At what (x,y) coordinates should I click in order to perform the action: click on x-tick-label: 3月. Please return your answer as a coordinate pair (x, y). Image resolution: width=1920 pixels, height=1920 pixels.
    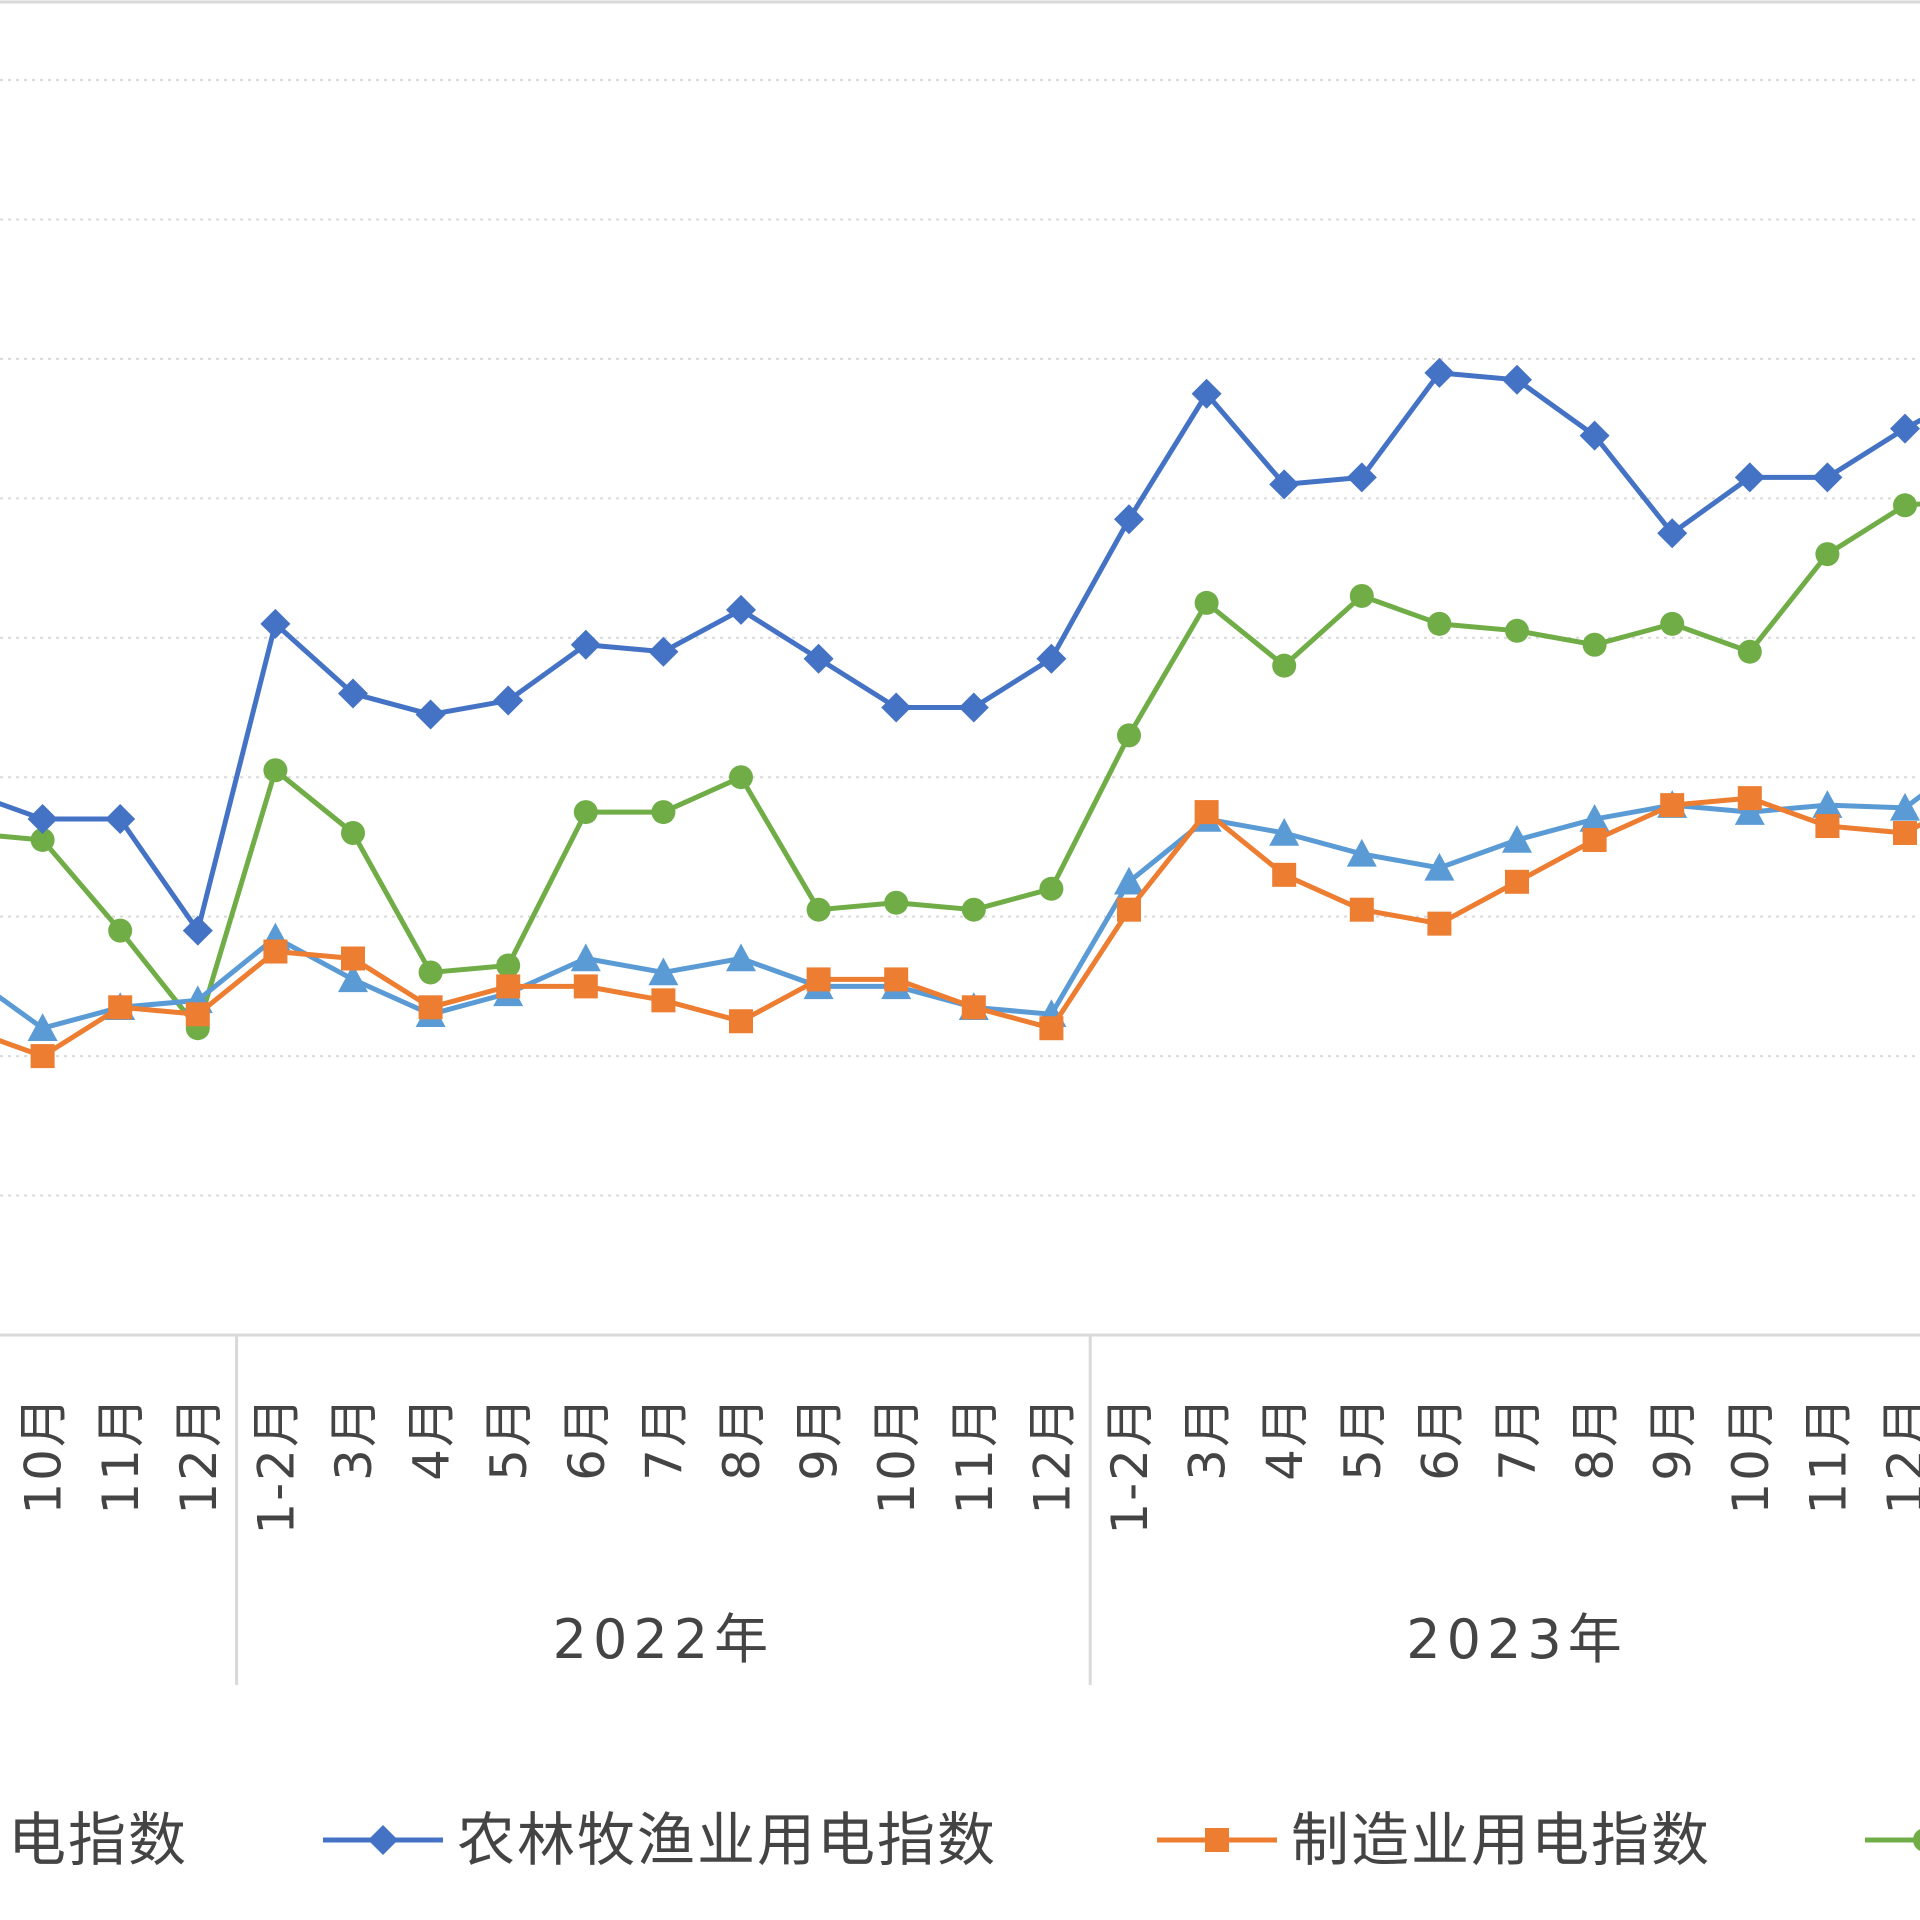
    Looking at the image, I should click on (354, 1438).